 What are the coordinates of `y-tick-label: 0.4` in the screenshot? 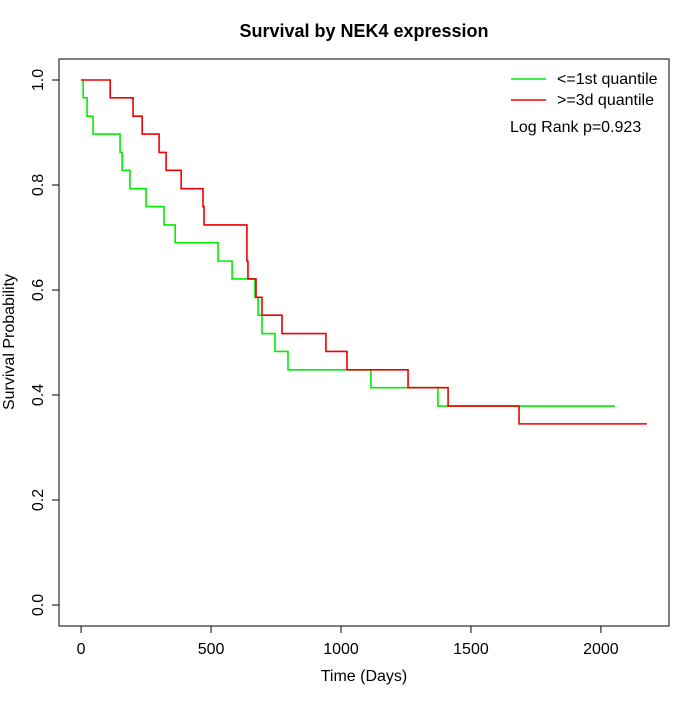 It's located at (38, 395).